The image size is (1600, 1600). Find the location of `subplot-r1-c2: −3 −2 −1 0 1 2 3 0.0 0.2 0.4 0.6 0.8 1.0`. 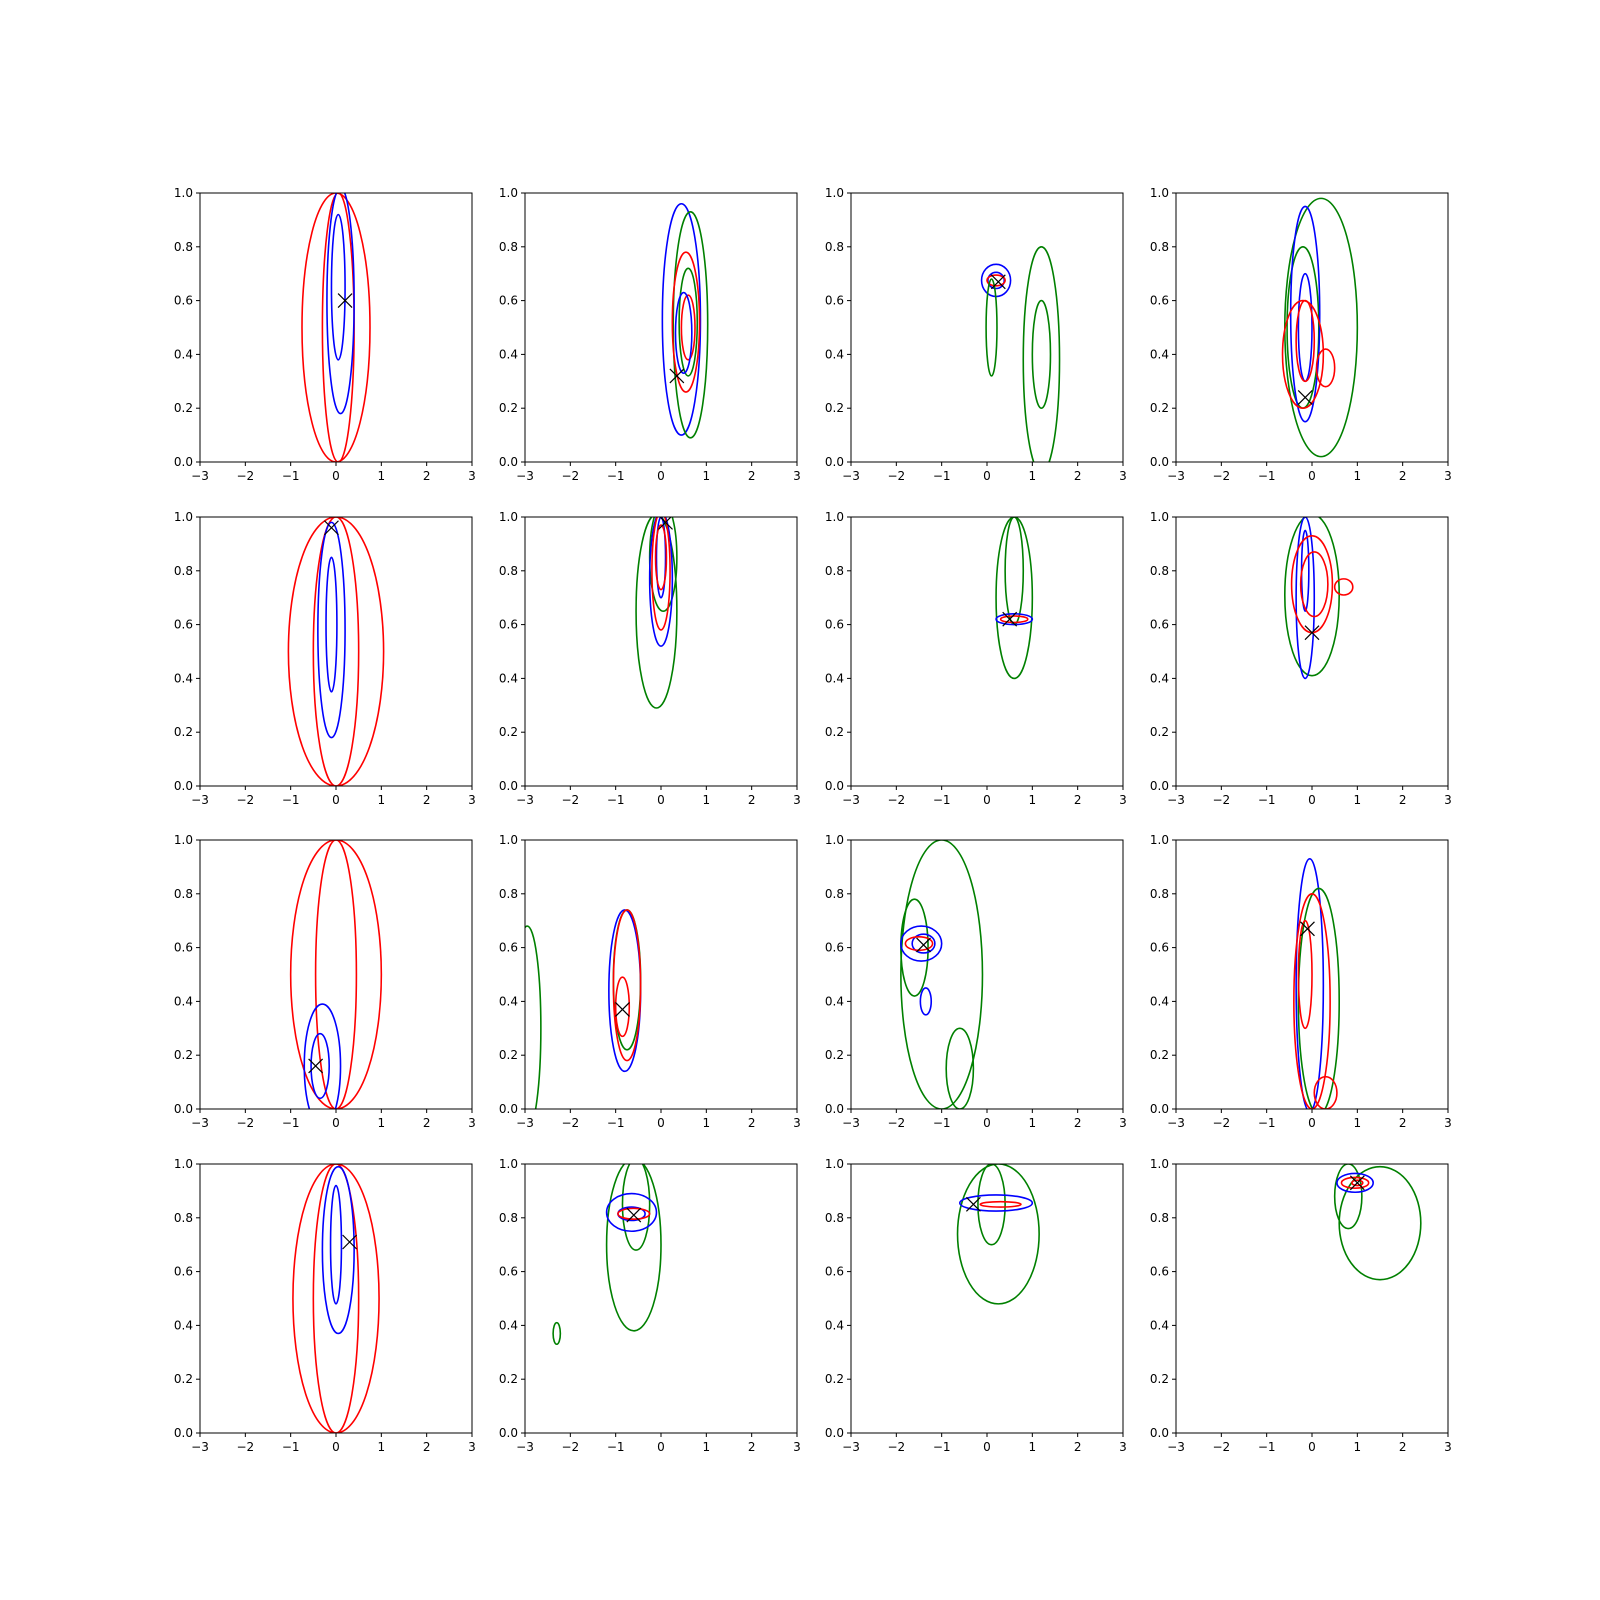

subplot-r1-c2: −3 −2 −1 0 1 2 3 0.0 0.2 0.4 0.6 0.8 1.0 is located at coordinates (976, 658).